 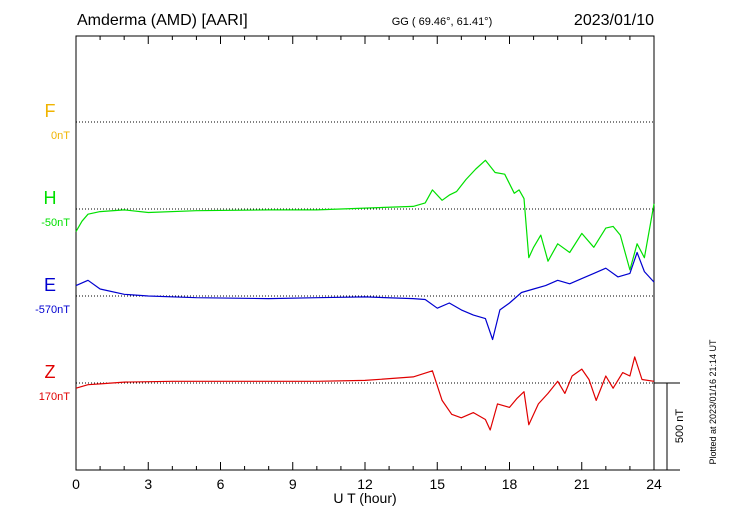 I want to click on x-axis-tick-labels: 0 3 6 9 12 15 18 21 24, so click(x=367, y=484).